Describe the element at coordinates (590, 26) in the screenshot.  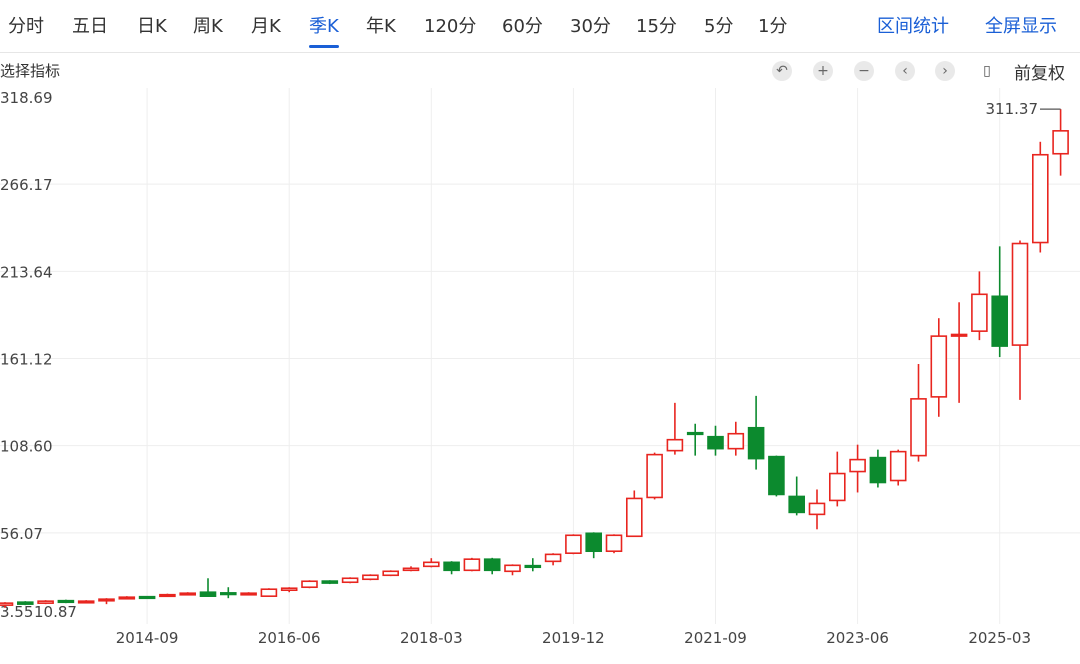
I see `tab-9: 30分` at that location.